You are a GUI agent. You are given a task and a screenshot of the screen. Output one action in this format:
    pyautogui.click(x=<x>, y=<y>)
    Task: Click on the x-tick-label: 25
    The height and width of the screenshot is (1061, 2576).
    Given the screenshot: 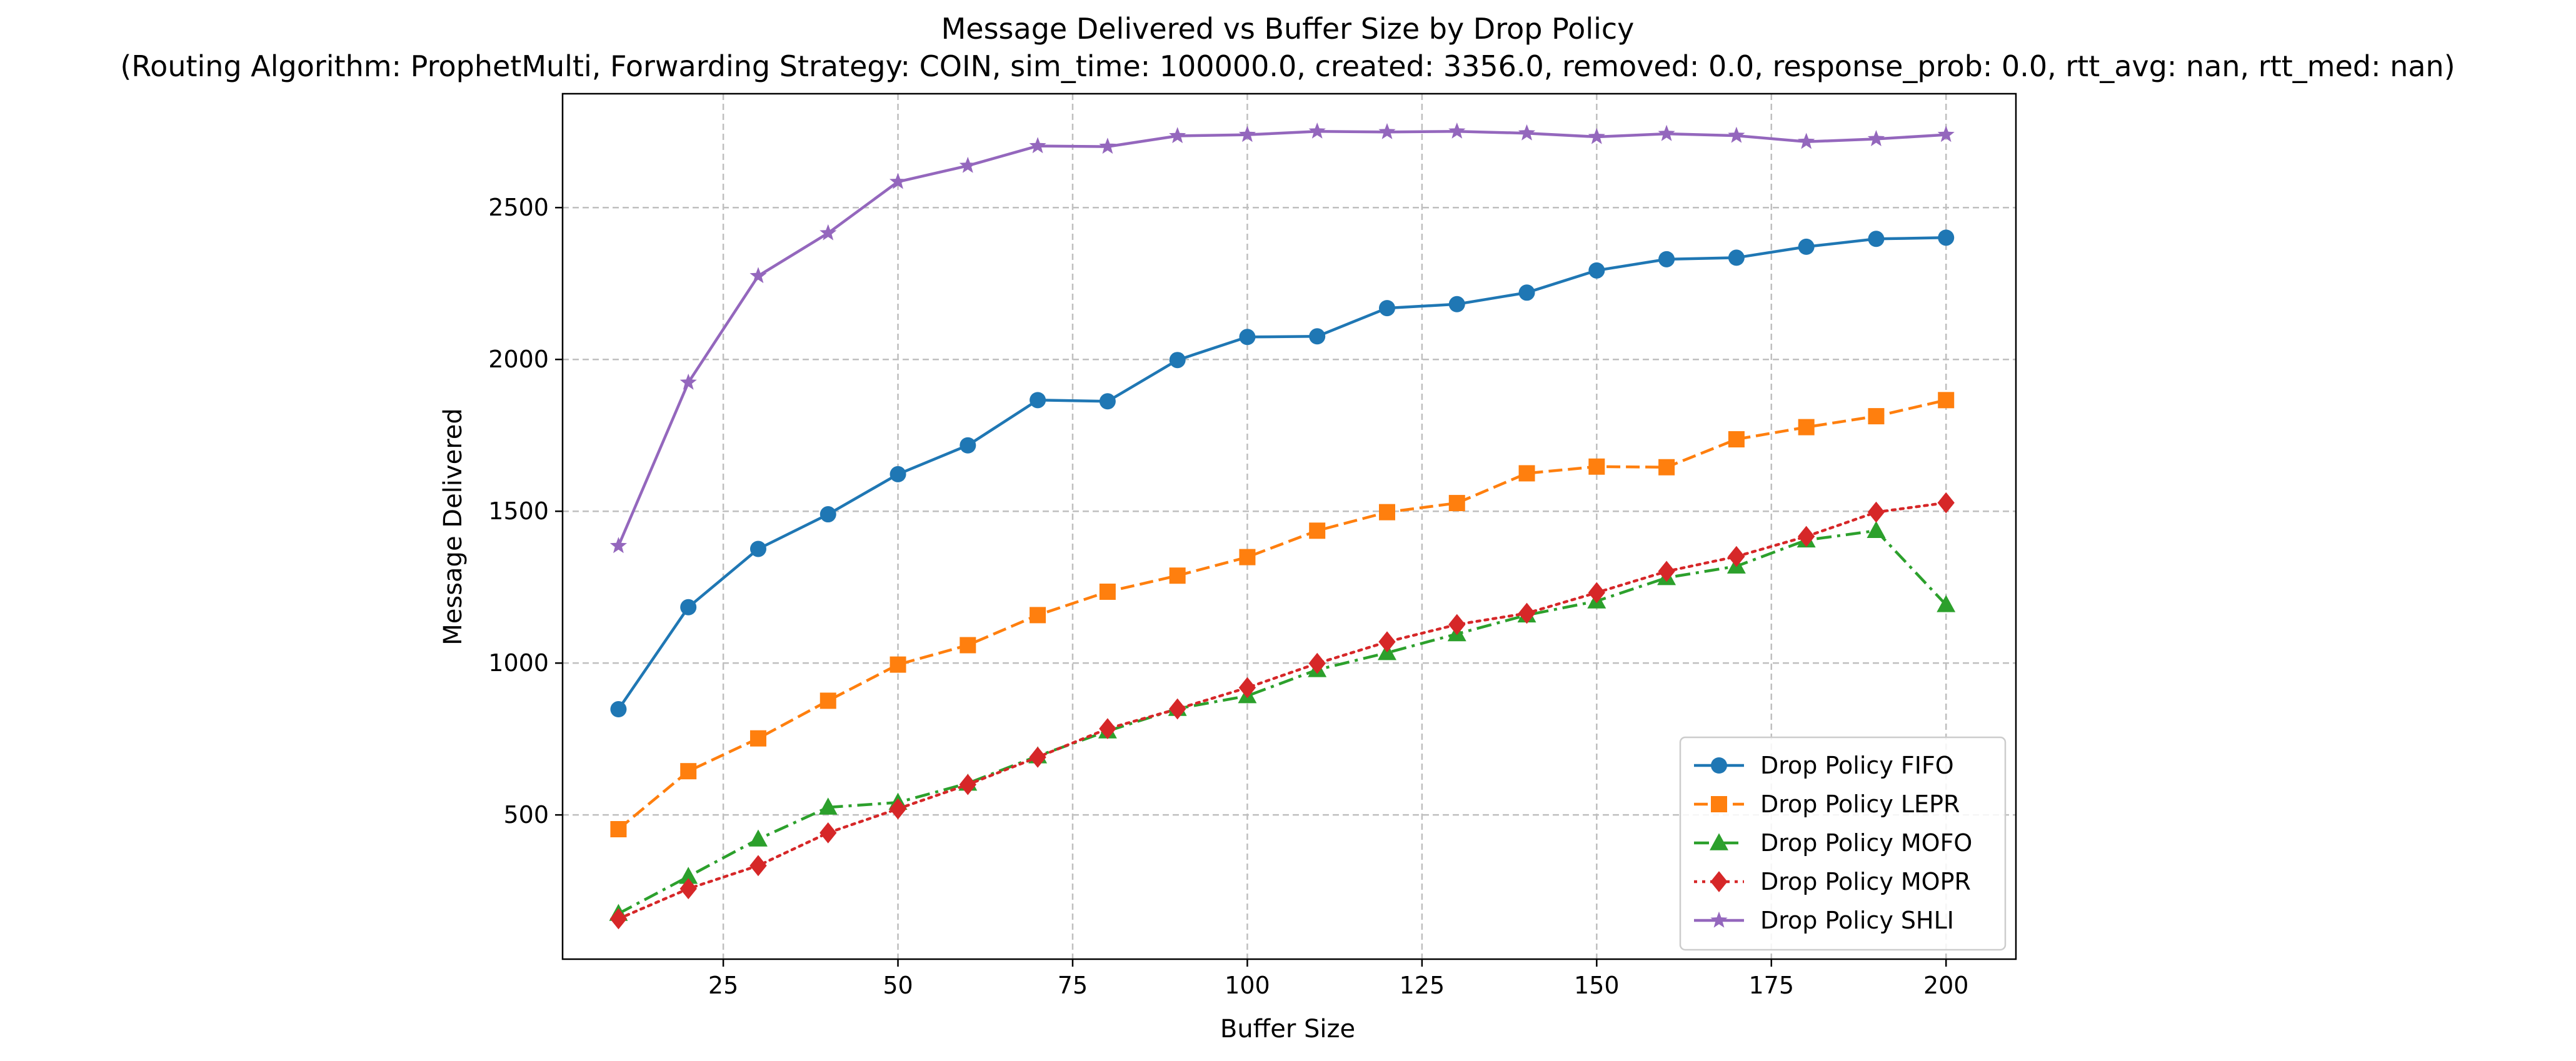 What is the action you would take?
    pyautogui.click(x=723, y=986)
    